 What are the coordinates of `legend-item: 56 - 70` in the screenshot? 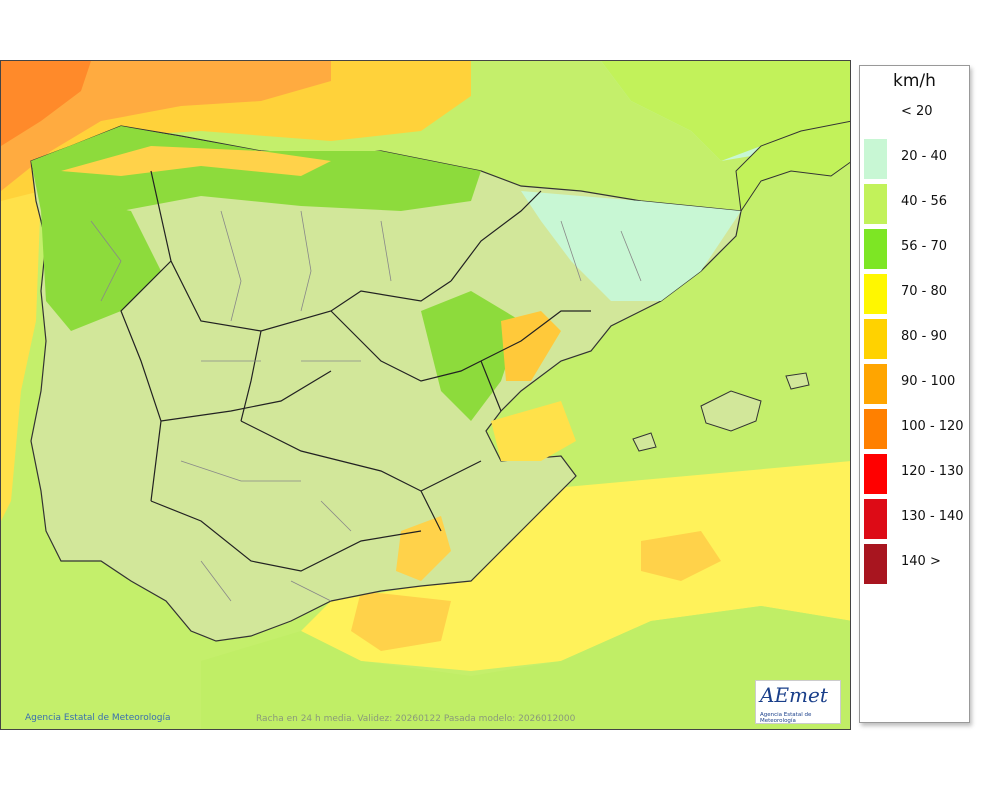 It's located at (916, 249).